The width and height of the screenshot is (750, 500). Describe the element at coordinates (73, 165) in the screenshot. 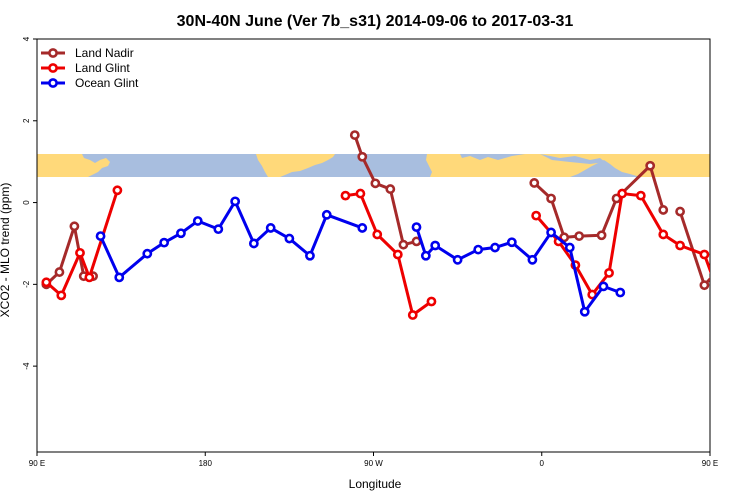

I see `land-asia-east` at that location.